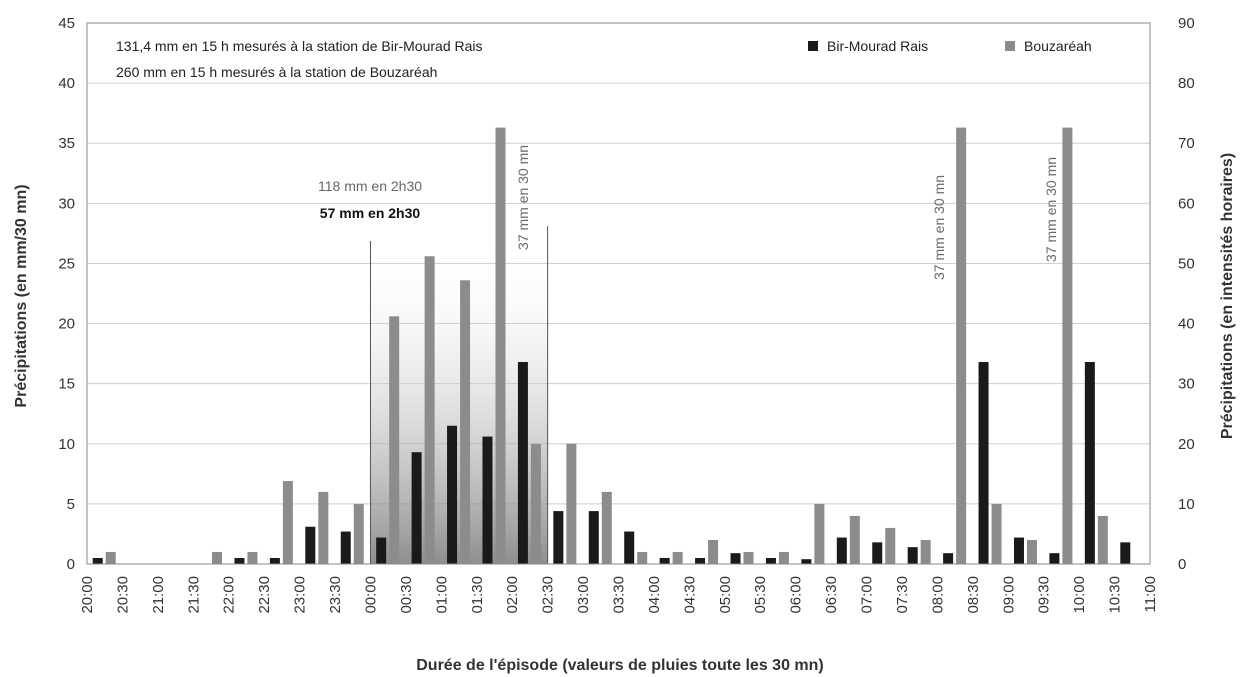 The height and width of the screenshot is (677, 1244). Describe the element at coordinates (66, 384) in the screenshot. I see `left-tick-label: 15` at that location.